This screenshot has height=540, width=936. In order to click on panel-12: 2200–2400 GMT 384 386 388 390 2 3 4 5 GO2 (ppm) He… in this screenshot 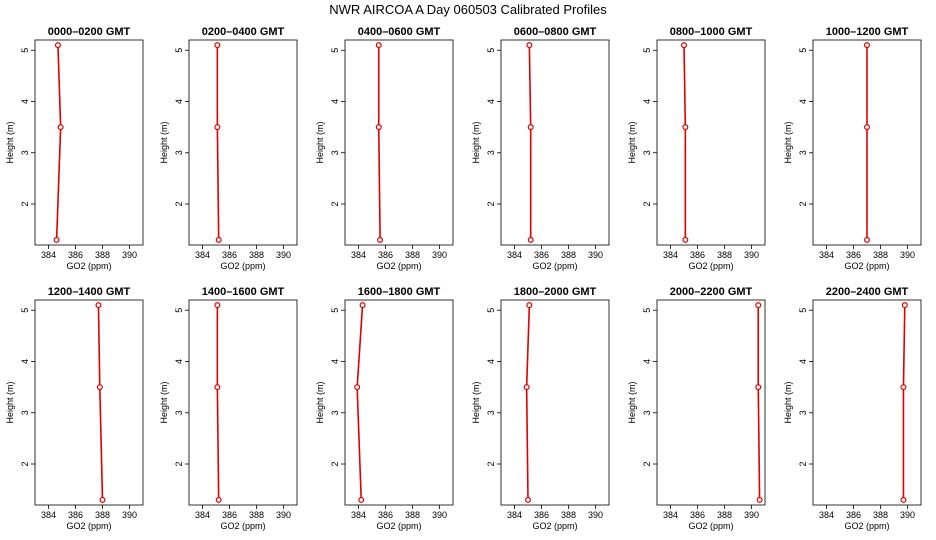, I will do `click(852, 408)`.